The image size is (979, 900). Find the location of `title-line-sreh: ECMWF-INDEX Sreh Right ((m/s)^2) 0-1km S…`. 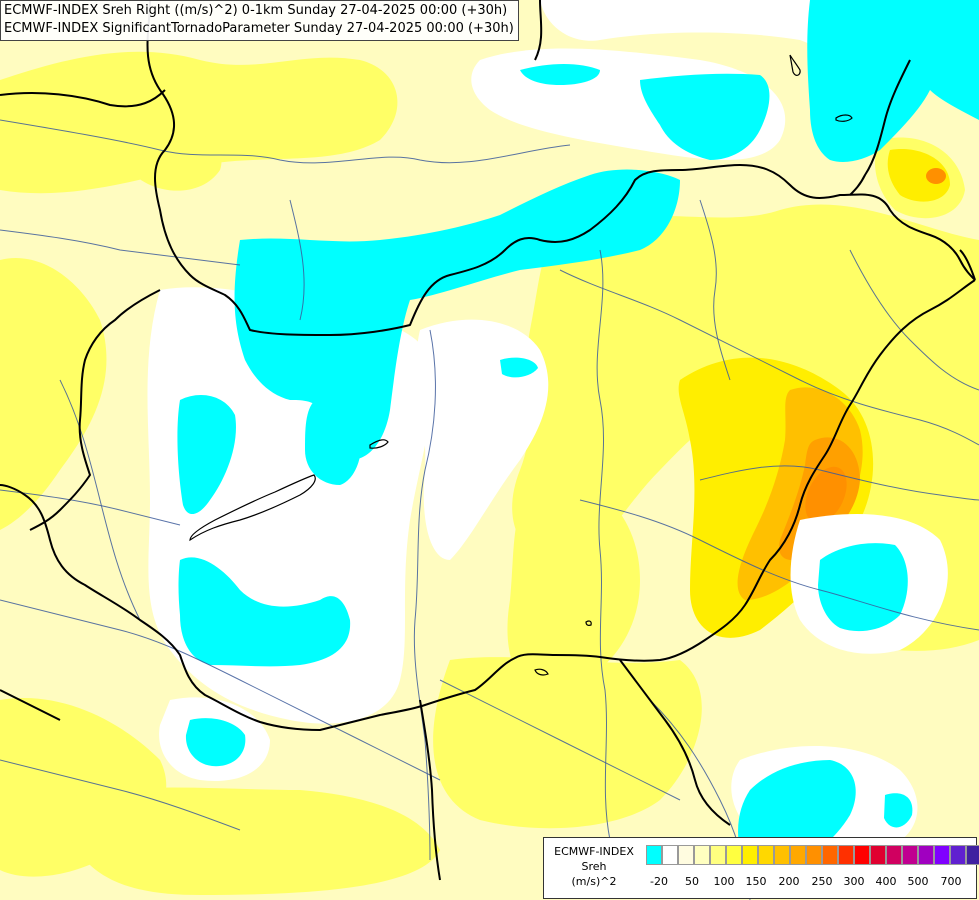

title-line-sreh: ECMWF-INDEX Sreh Right ((m/s)^2) 0-1km S… is located at coordinates (256, 10).